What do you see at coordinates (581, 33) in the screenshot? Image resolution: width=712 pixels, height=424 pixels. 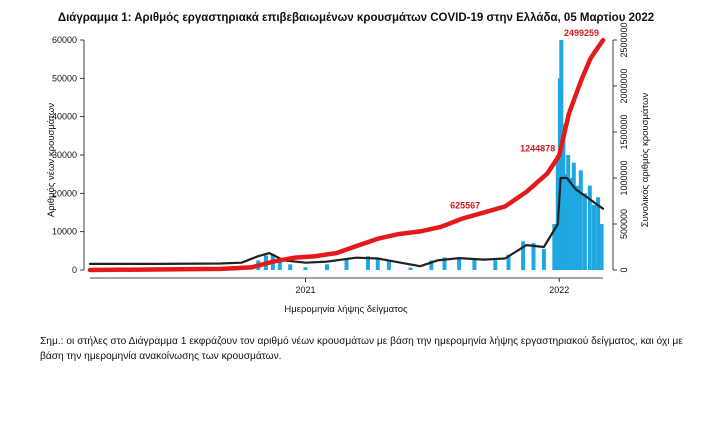 I see `annotation-2: 2499259` at bounding box center [581, 33].